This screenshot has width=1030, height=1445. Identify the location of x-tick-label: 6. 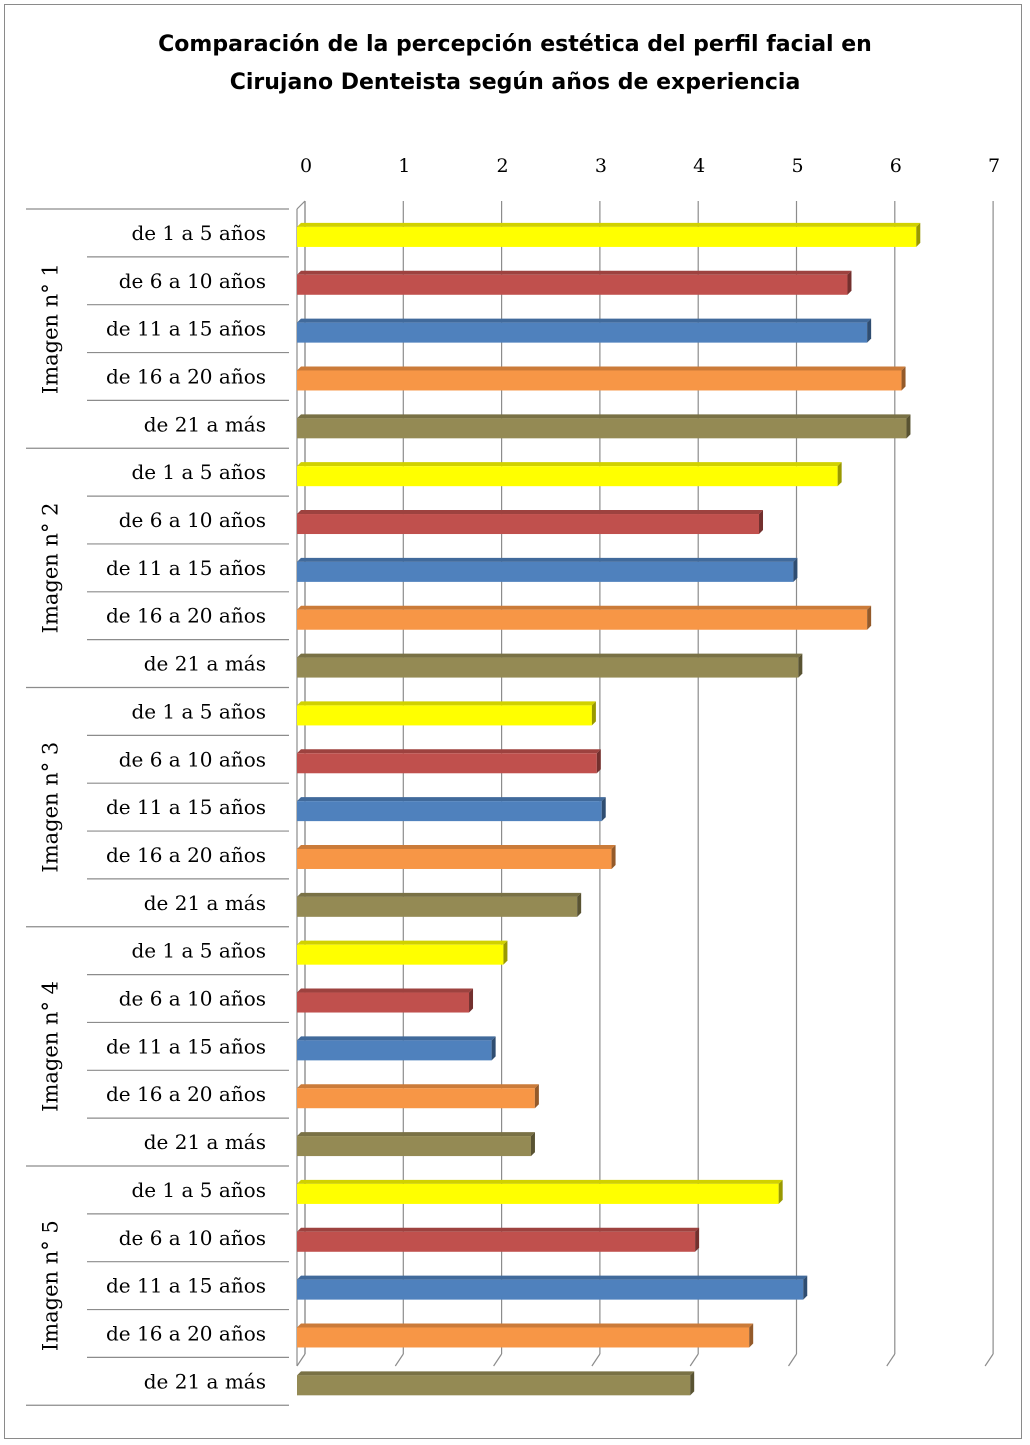
(896, 166).